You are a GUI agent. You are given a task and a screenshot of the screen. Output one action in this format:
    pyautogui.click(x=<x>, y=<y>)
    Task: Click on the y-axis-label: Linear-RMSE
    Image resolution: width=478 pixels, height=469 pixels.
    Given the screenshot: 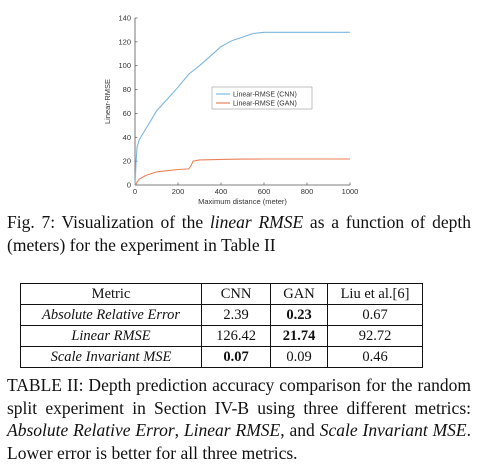 What is the action you would take?
    pyautogui.click(x=107, y=101)
    